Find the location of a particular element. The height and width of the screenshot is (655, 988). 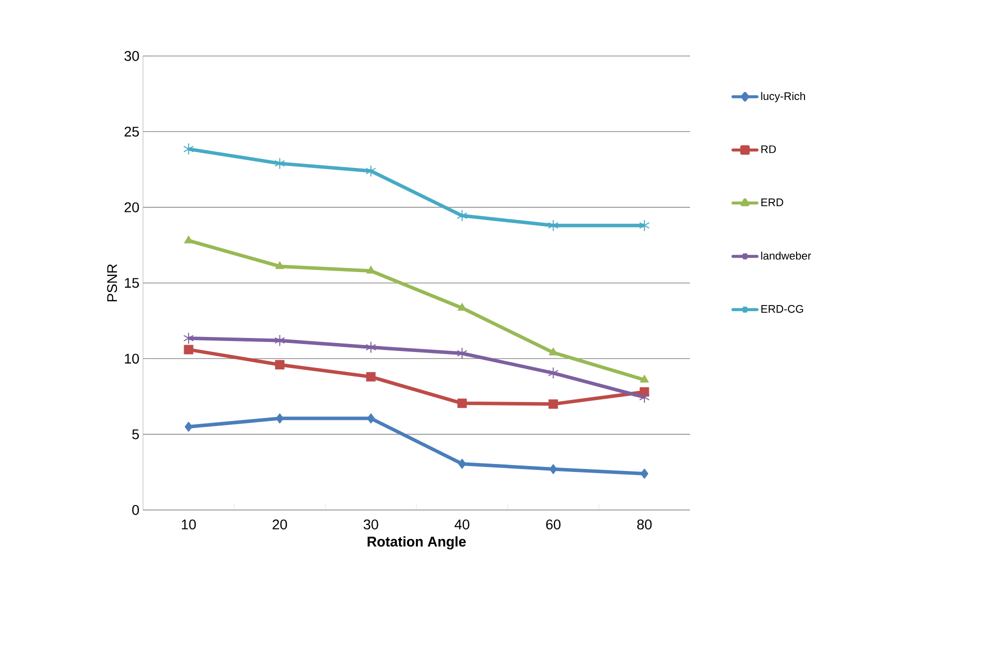

x-tick-label: 20 is located at coordinates (279, 525).